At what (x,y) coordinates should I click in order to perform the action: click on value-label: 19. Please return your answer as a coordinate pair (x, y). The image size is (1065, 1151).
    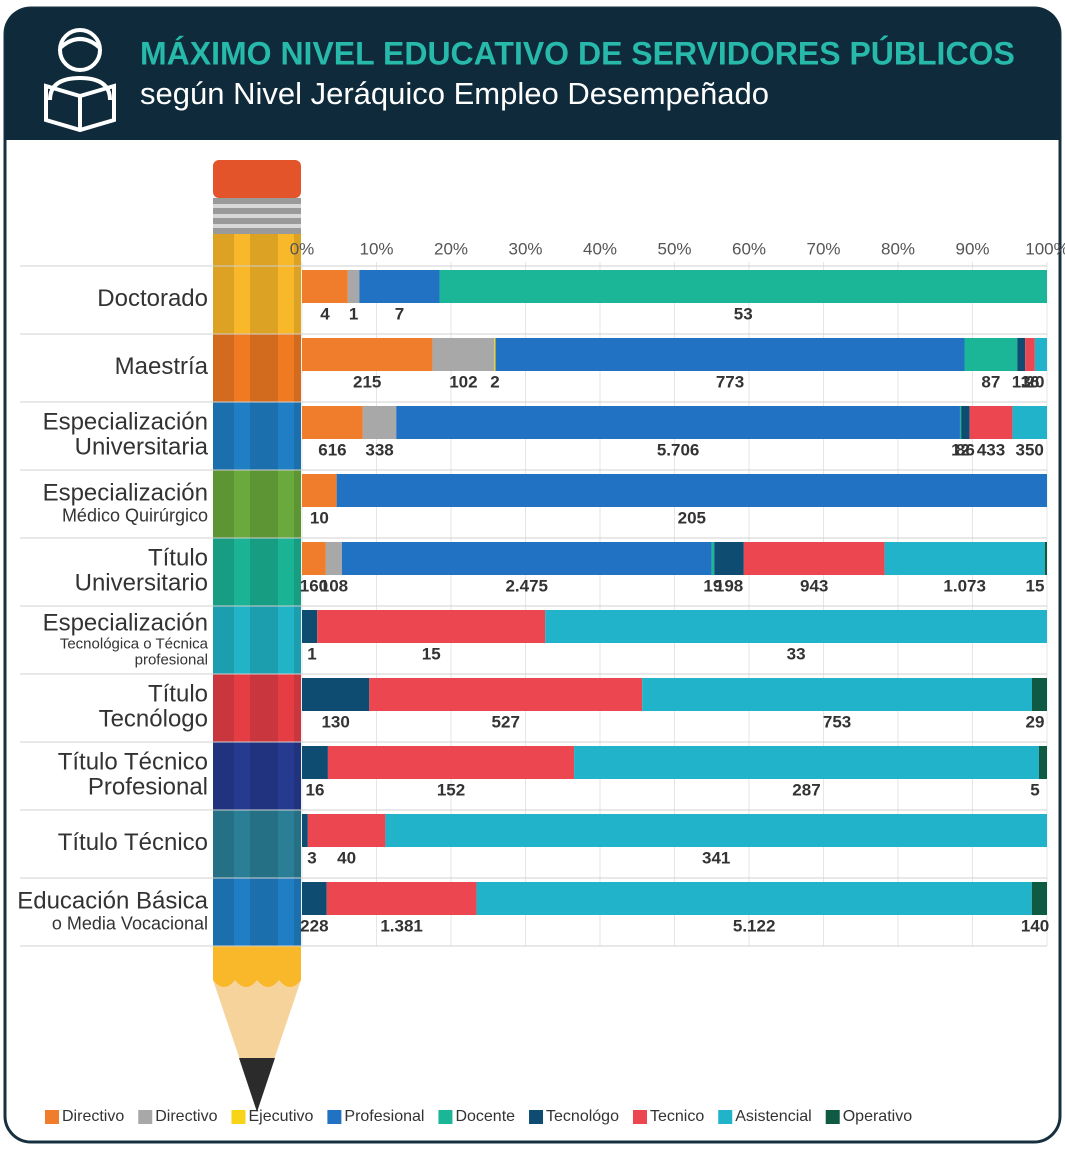
    Looking at the image, I should click on (712, 585).